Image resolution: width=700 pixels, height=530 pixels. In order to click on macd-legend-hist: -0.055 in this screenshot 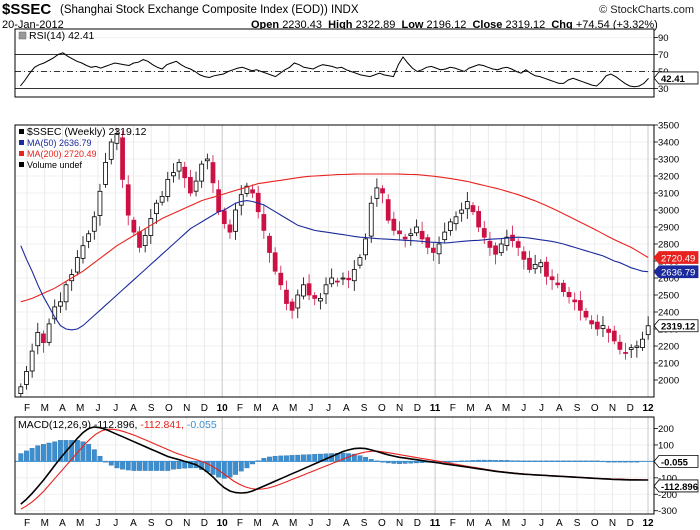, I will do `click(202, 425)`.